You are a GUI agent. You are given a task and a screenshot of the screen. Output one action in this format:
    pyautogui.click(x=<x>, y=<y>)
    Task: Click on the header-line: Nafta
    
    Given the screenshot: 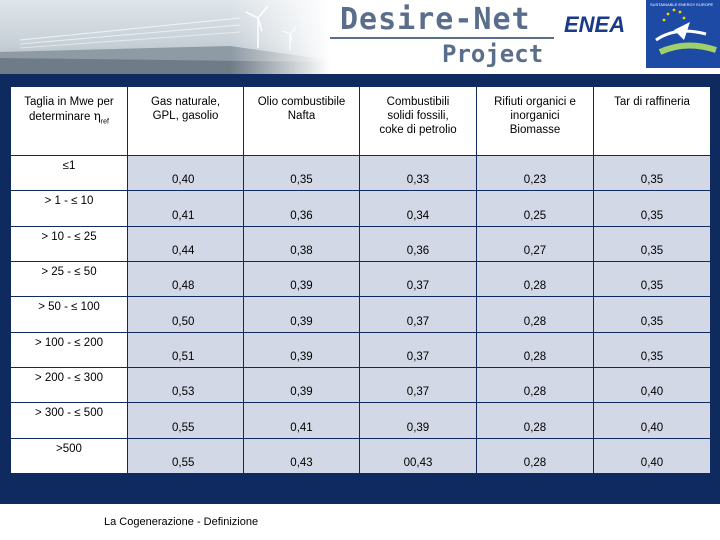 What is the action you would take?
    pyautogui.click(x=301, y=116)
    